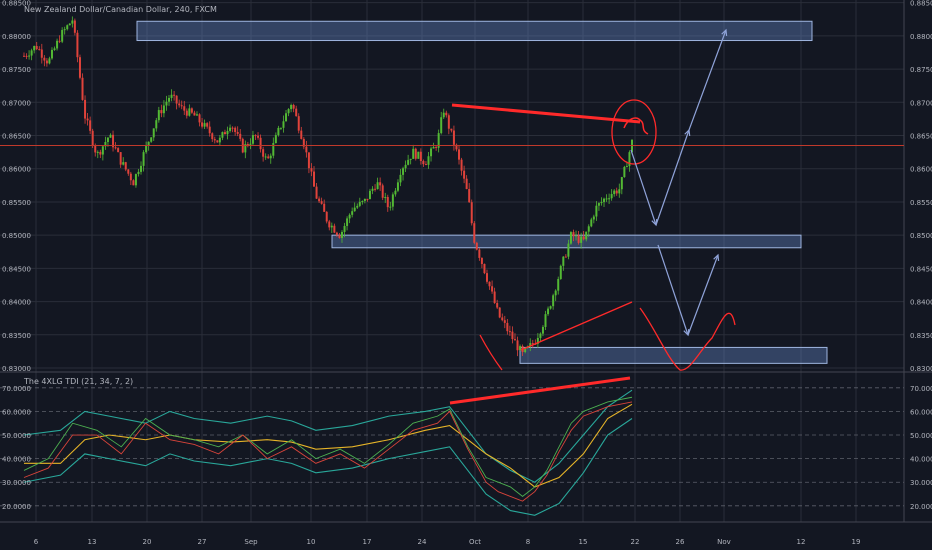 The height and width of the screenshot is (550, 932). Describe the element at coordinates (856, 542) in the screenshot. I see `x-tick-label-15: 19` at that location.